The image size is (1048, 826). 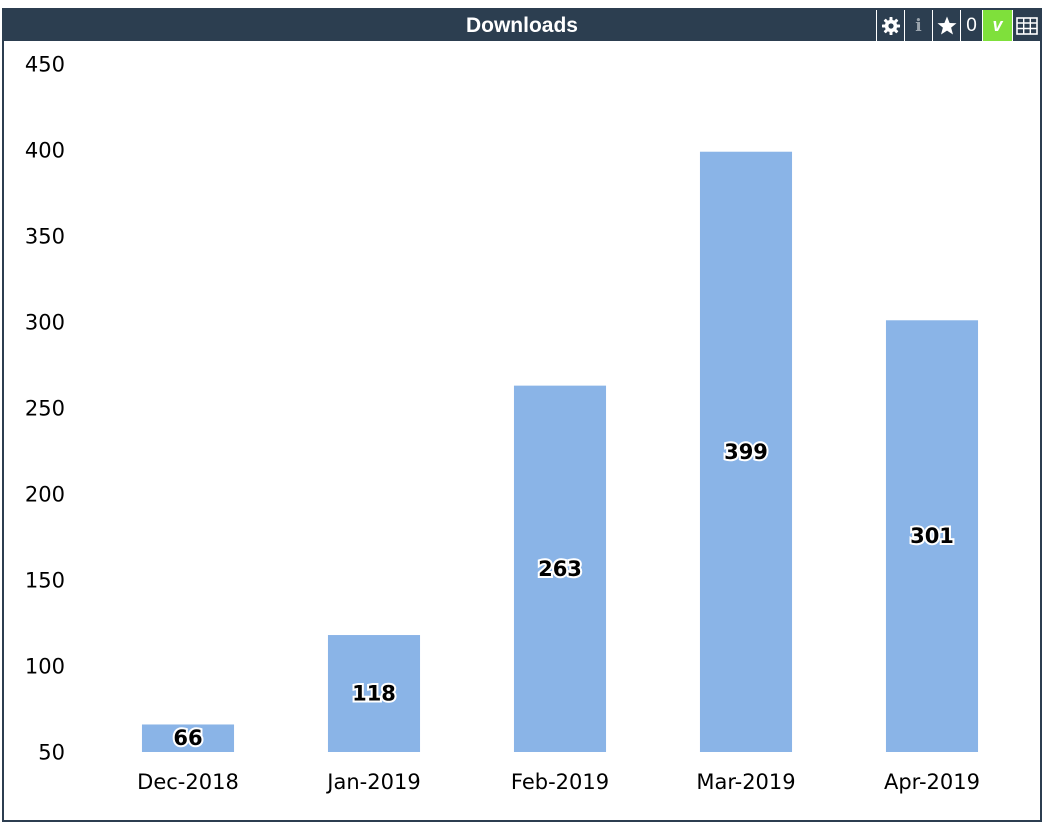 I want to click on bar-value-label: 66, so click(x=187, y=738).